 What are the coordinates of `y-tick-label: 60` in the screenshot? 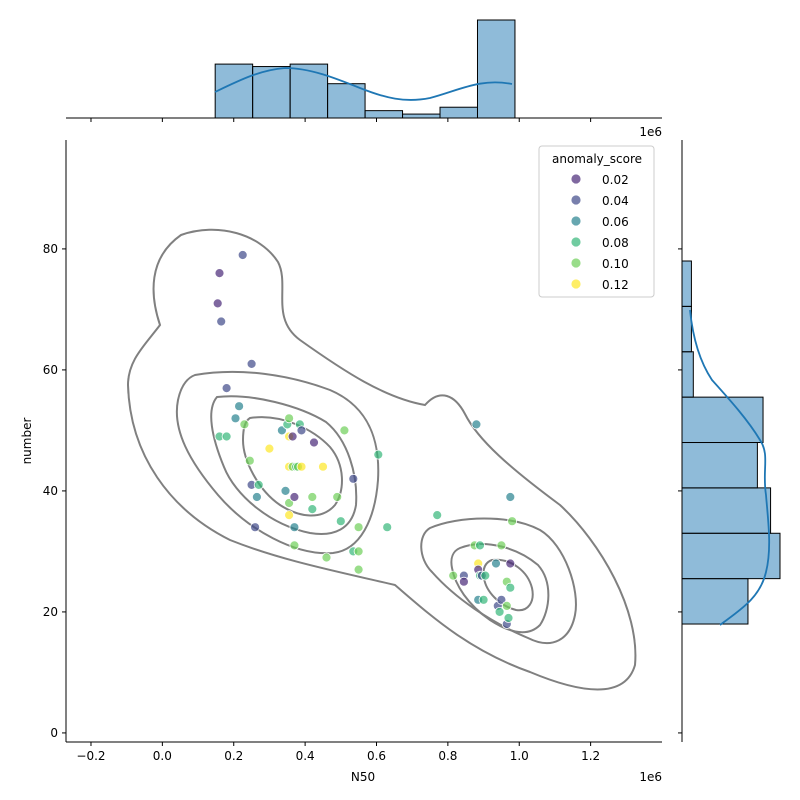 It's located at (50, 370).